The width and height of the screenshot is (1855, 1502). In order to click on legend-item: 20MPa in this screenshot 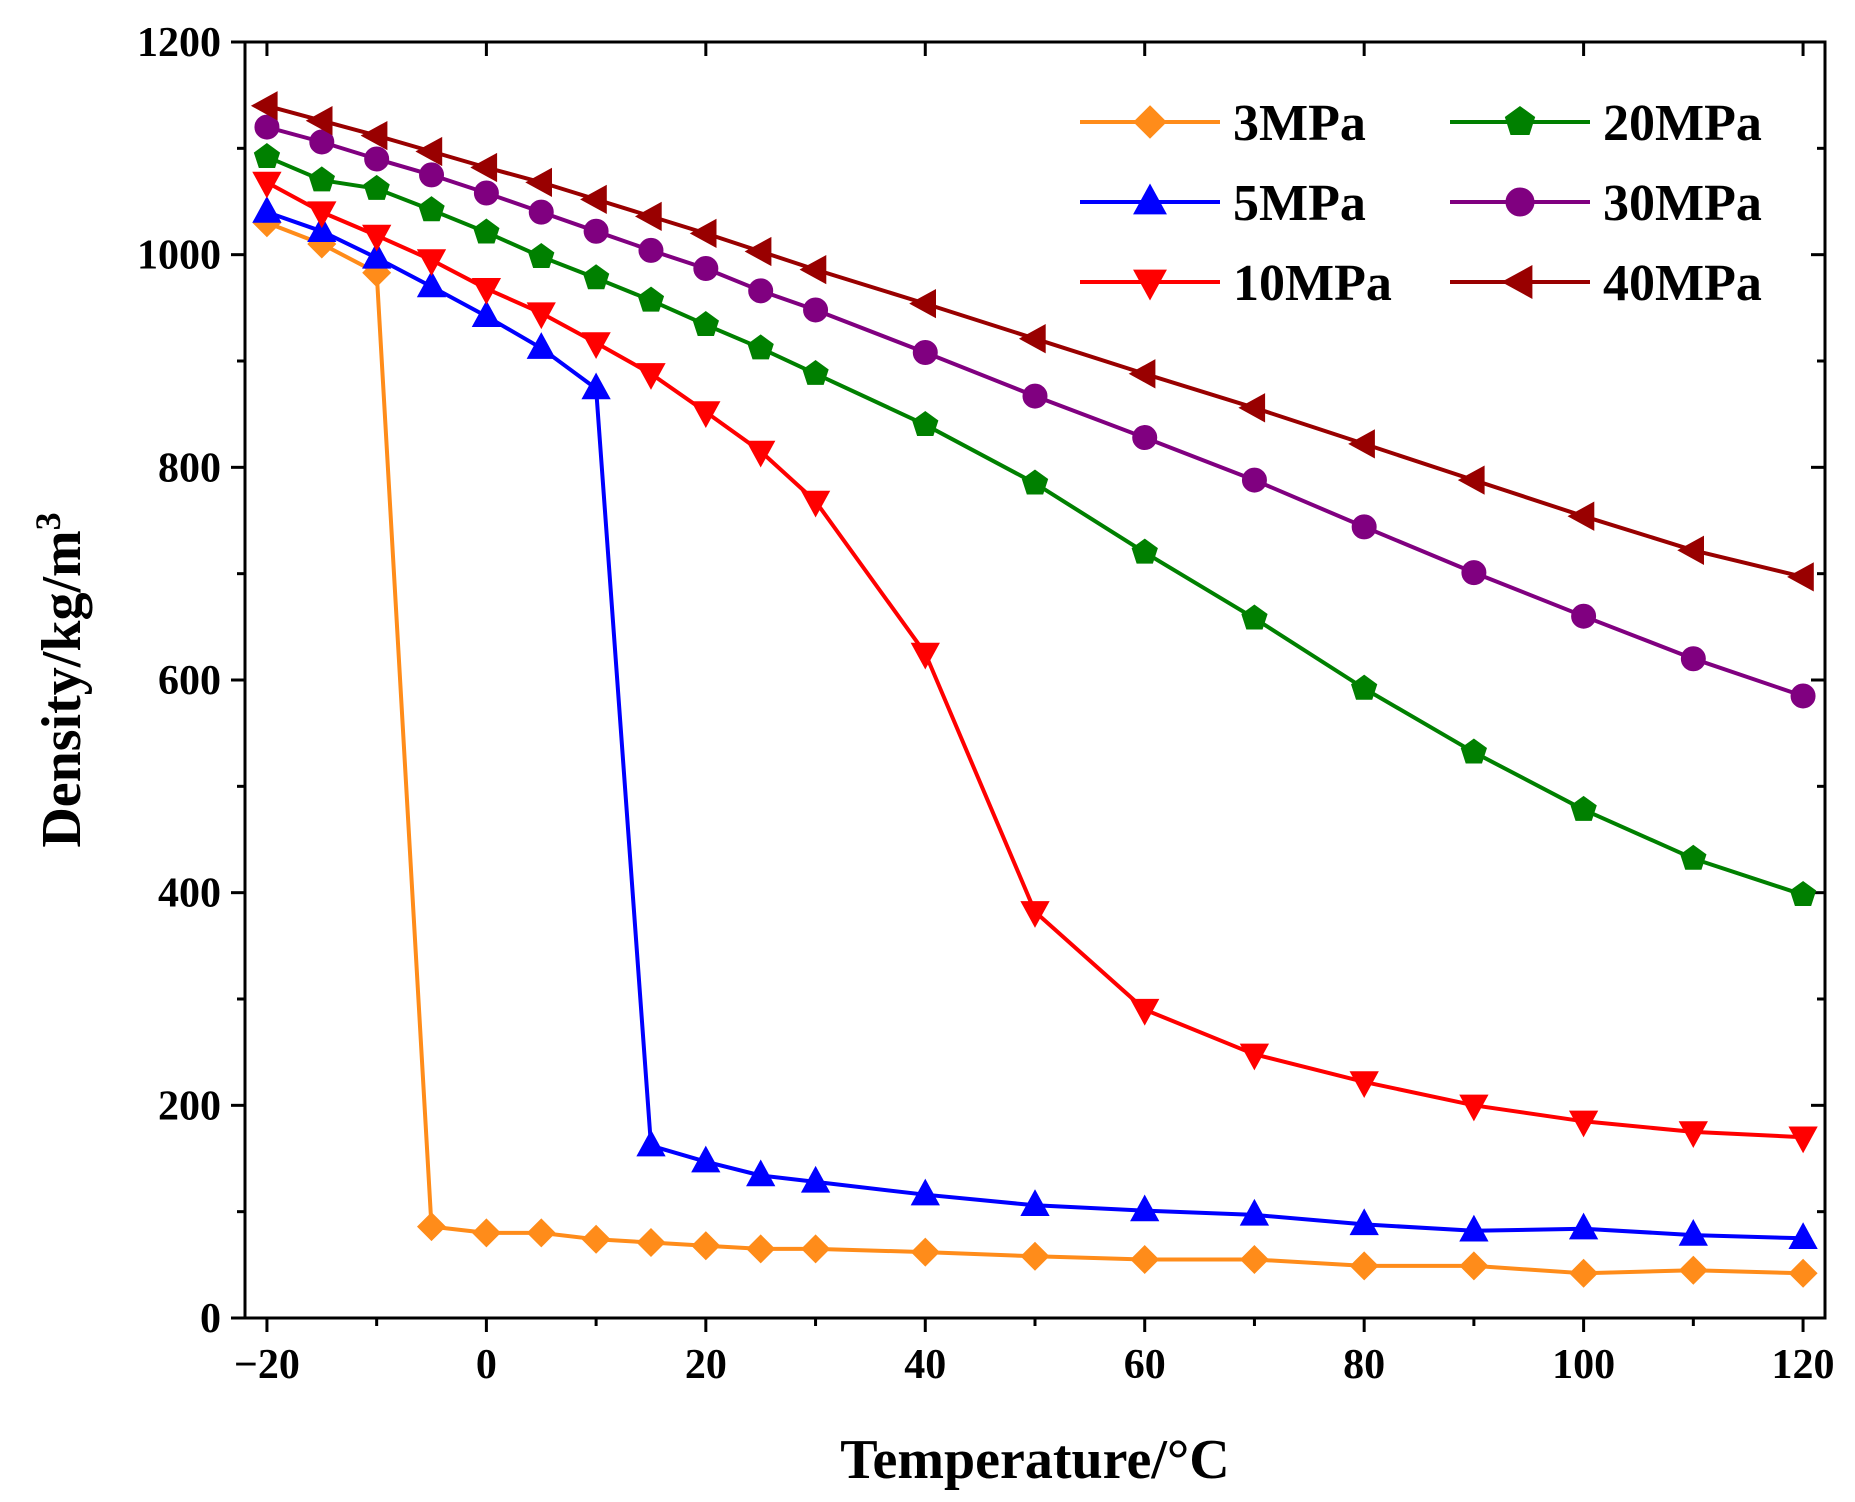, I will do `click(1606, 123)`.